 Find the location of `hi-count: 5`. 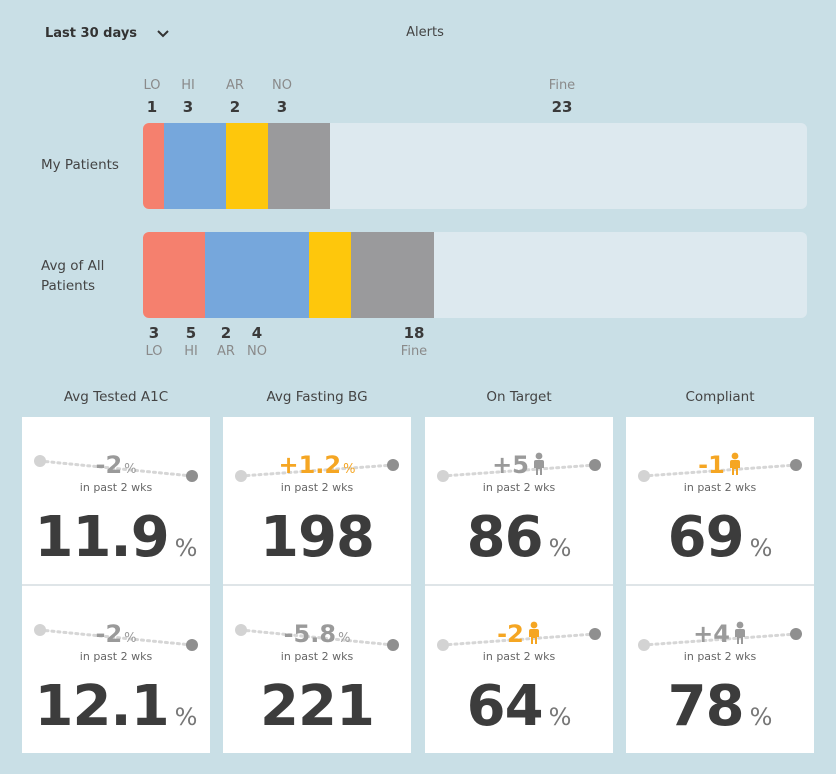

hi-count: 5 is located at coordinates (191, 333).